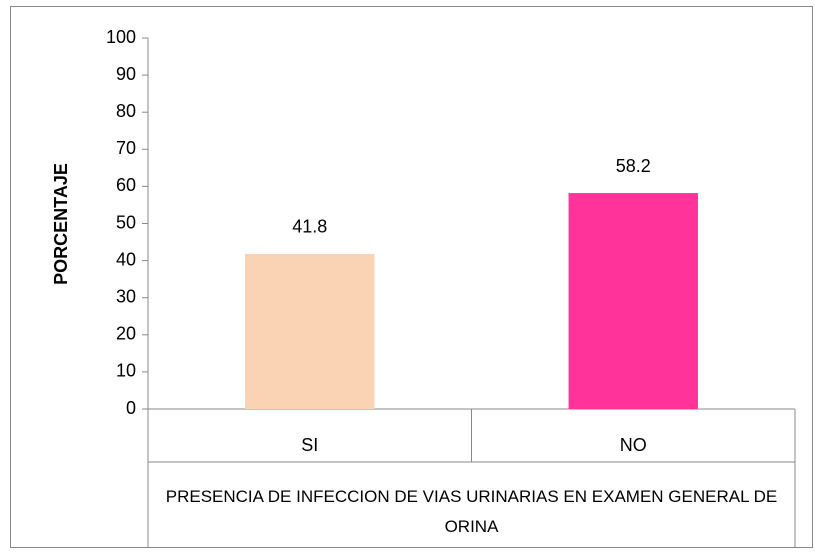  Describe the element at coordinates (131, 408) in the screenshot. I see `y-tick-label: 0` at that location.